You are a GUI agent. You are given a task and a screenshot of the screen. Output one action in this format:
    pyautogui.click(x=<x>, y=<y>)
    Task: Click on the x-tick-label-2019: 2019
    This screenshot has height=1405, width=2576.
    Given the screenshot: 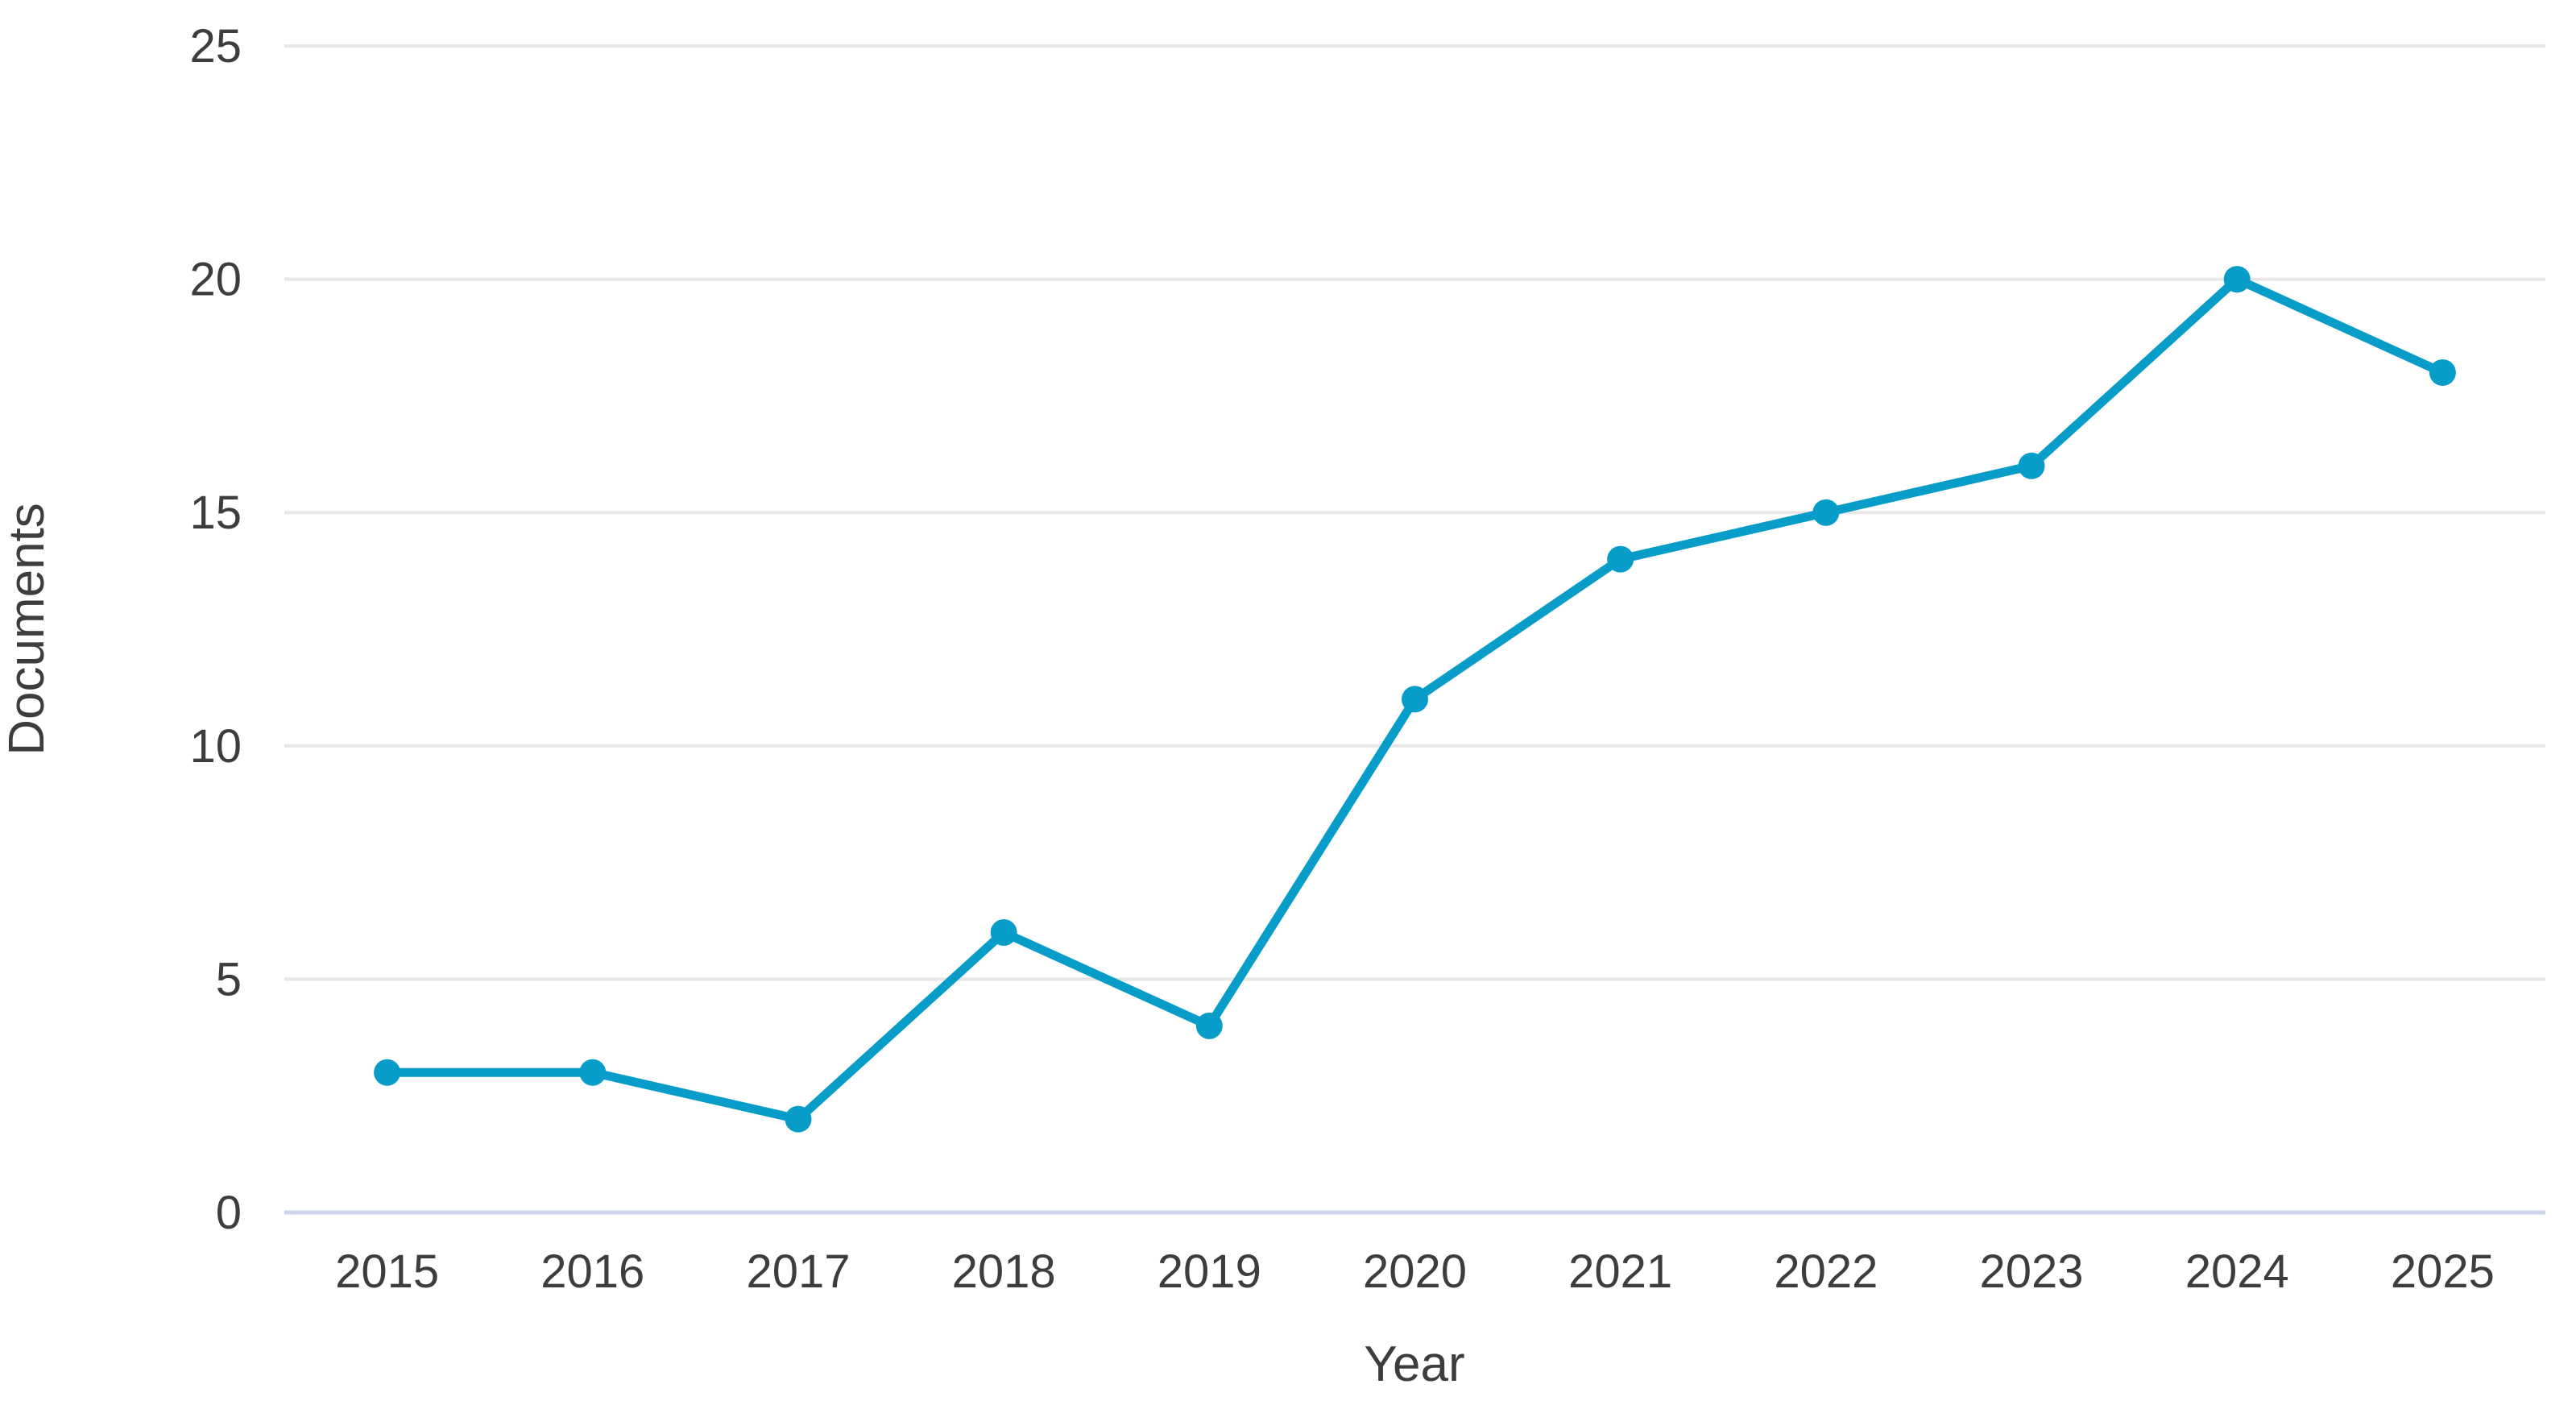 What is the action you would take?
    pyautogui.click(x=1209, y=1271)
    